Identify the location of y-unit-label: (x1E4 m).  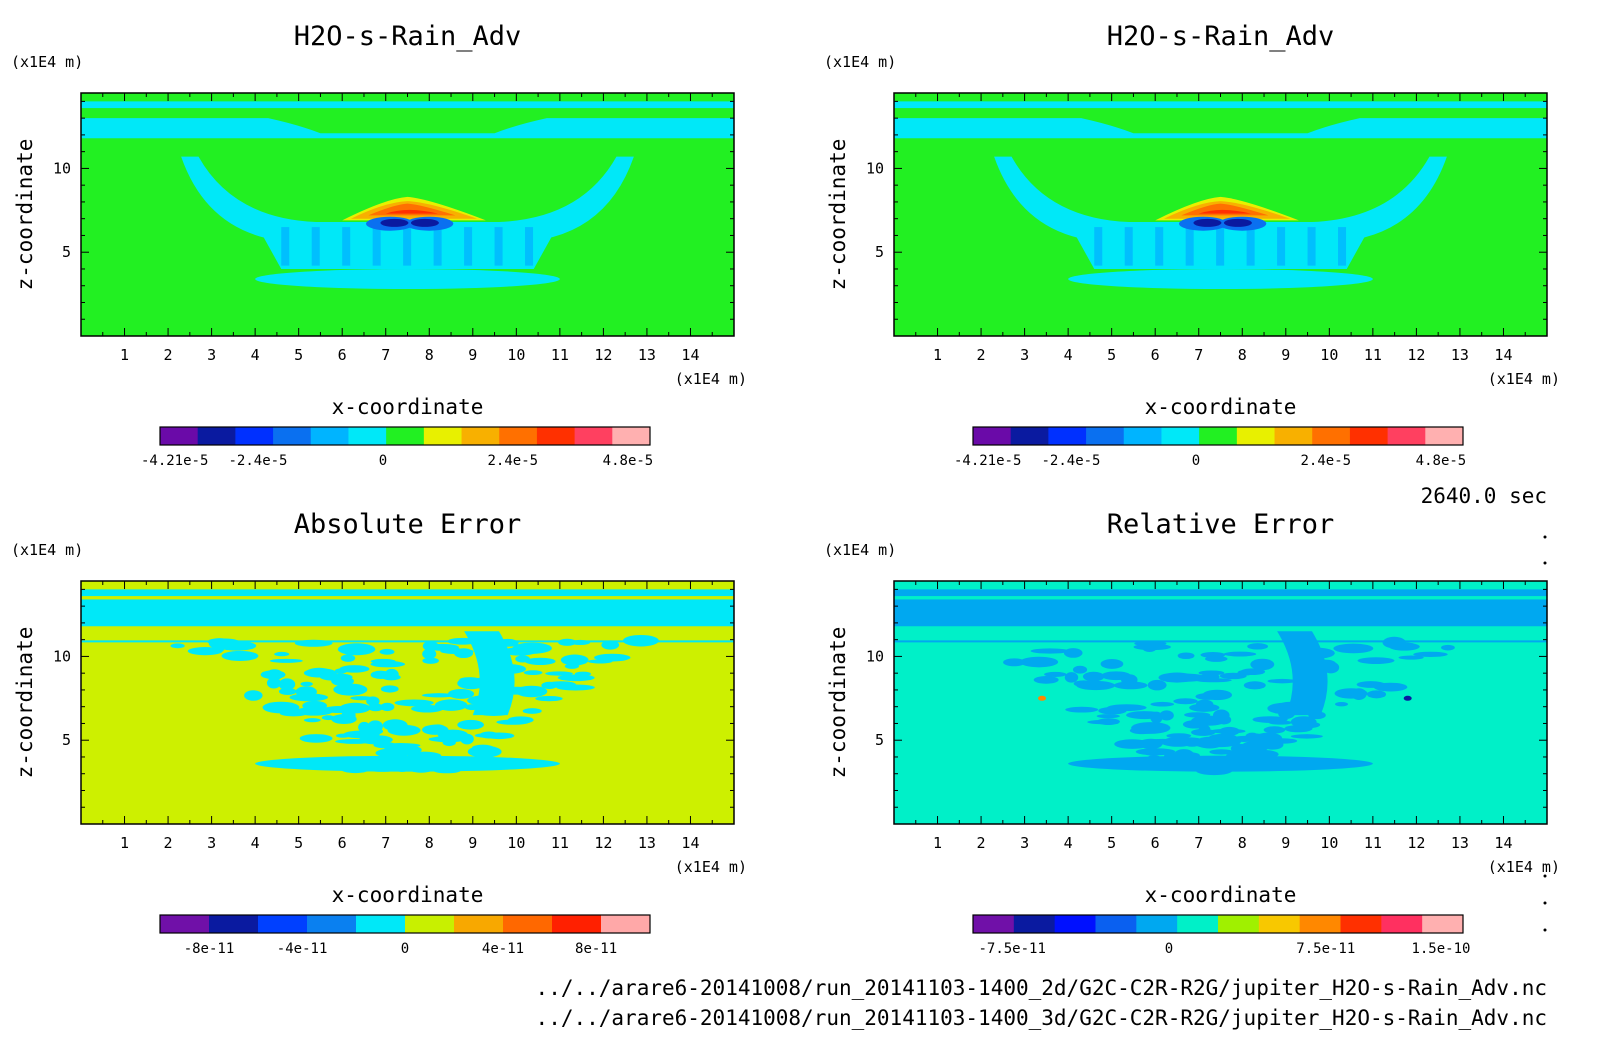
(47, 550).